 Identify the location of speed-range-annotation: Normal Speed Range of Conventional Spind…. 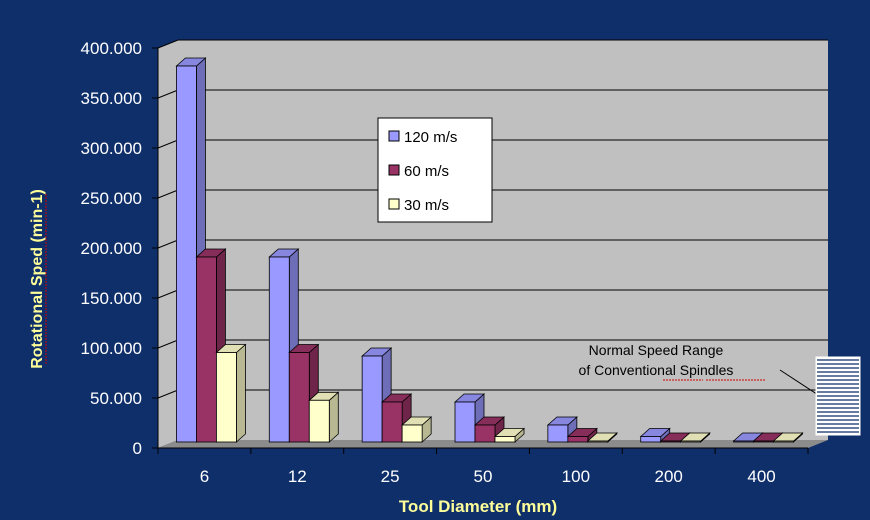
(720, 389).